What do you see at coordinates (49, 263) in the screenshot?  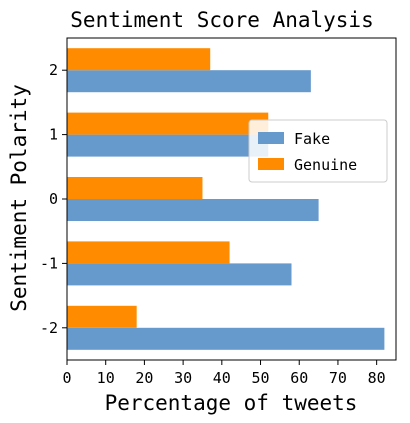 I see `y-tick-label: -1` at bounding box center [49, 263].